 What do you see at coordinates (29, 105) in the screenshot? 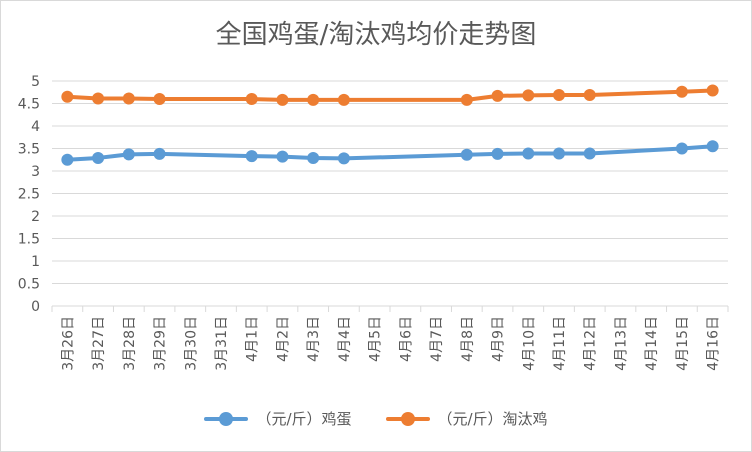
I see `y-tick-label: 4.5` at bounding box center [29, 105].